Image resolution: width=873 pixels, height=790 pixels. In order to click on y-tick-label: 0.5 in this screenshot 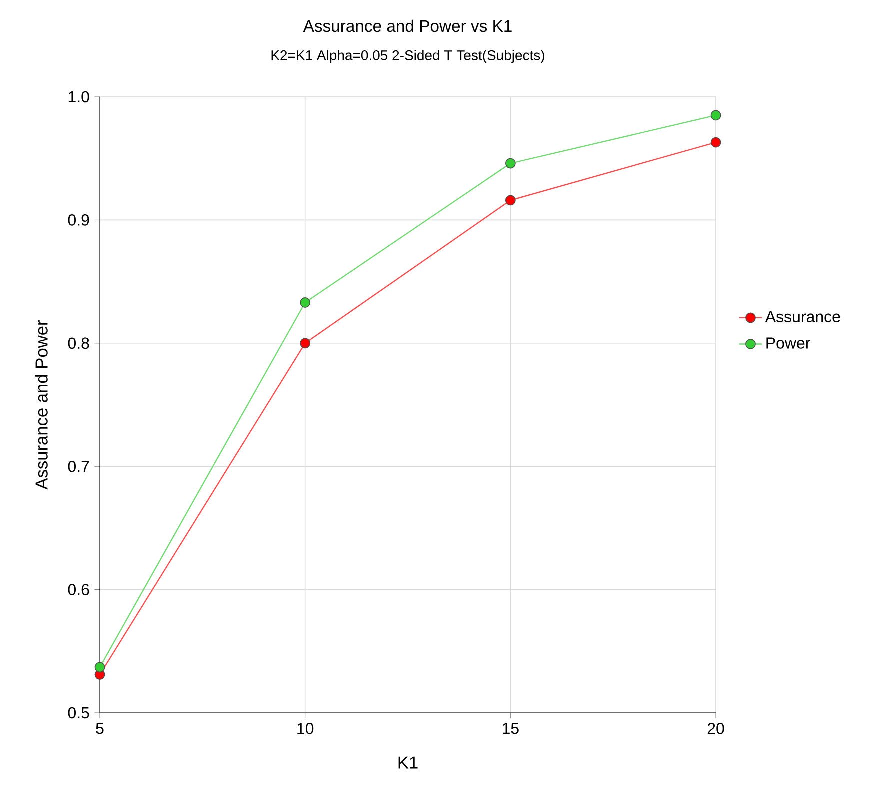, I will do `click(79, 713)`.